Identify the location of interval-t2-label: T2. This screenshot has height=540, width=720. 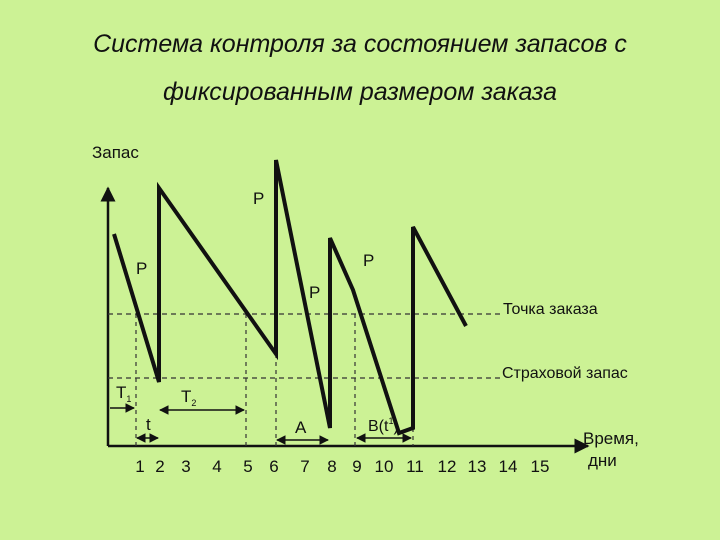
(188, 397).